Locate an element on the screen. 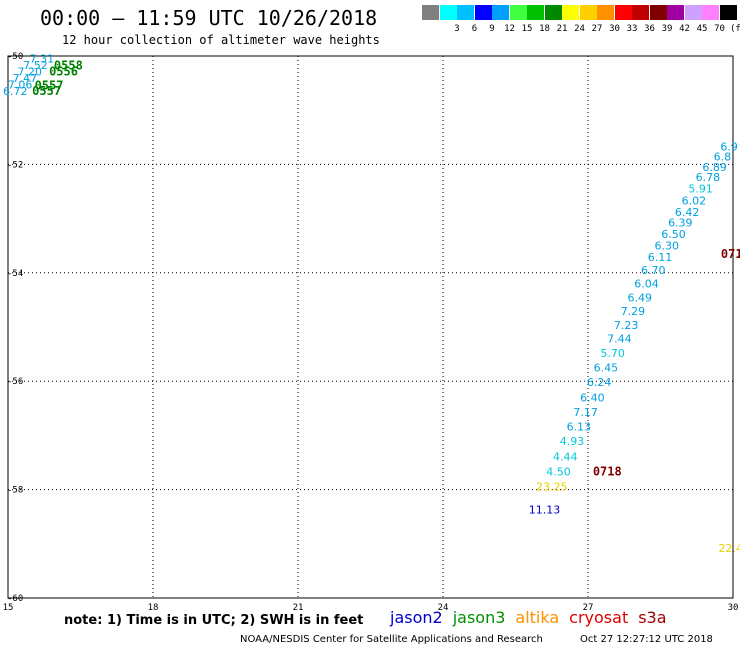  y-tick-label: -56 is located at coordinates (15, 382).